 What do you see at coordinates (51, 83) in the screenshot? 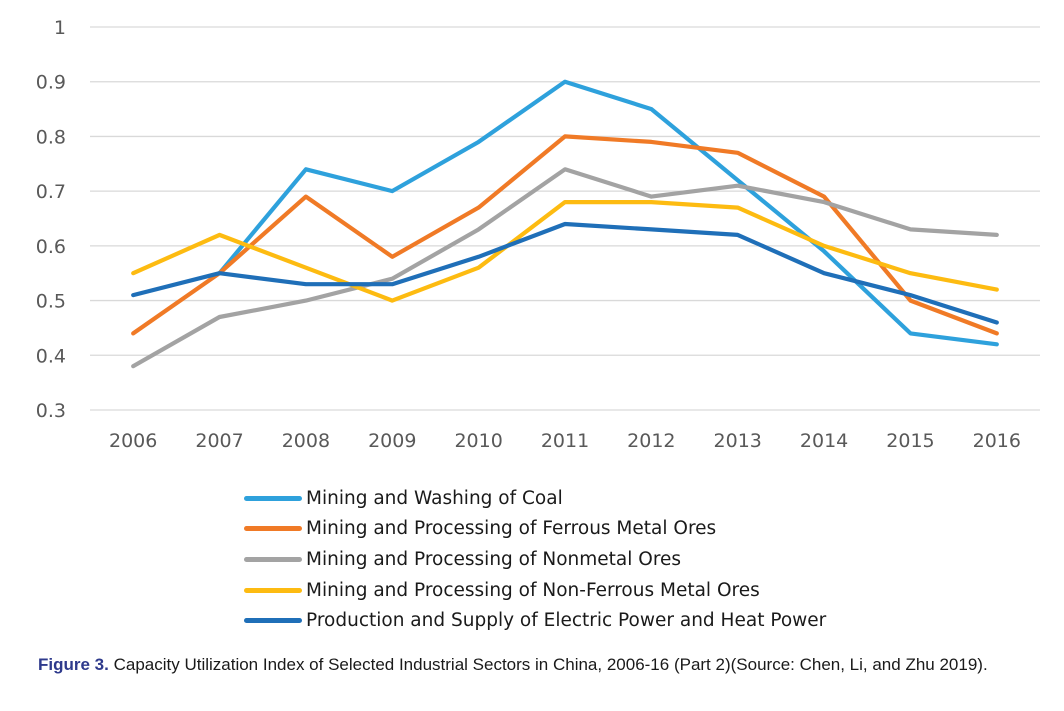
I see `y-tick-label: 0.9` at bounding box center [51, 83].